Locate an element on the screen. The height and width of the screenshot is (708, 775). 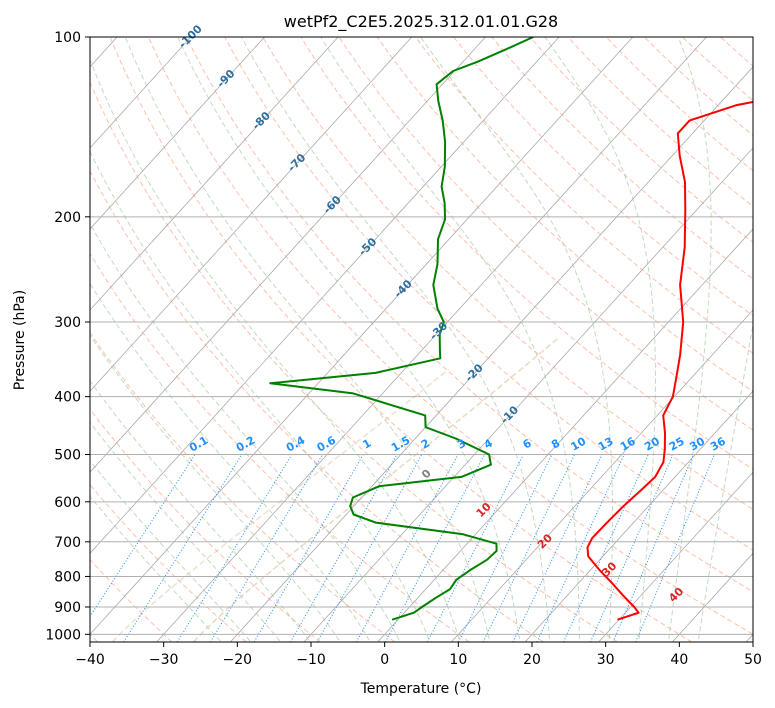
x-tick-label: 30 is located at coordinates (606, 660).